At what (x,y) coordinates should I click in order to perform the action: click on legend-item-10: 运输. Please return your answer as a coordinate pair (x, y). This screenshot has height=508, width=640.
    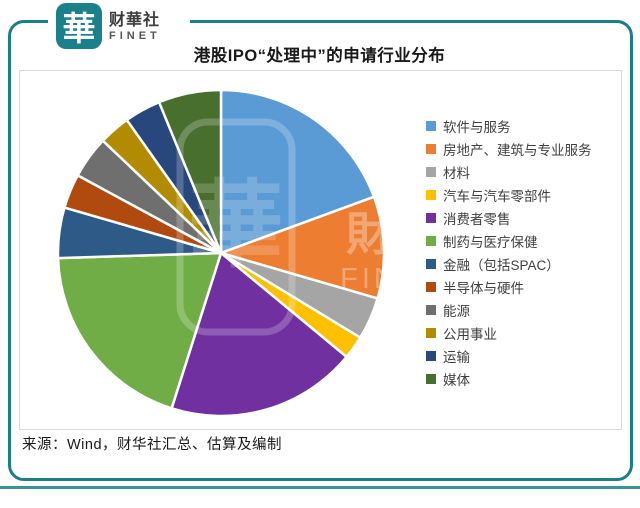
    Looking at the image, I should click on (509, 355).